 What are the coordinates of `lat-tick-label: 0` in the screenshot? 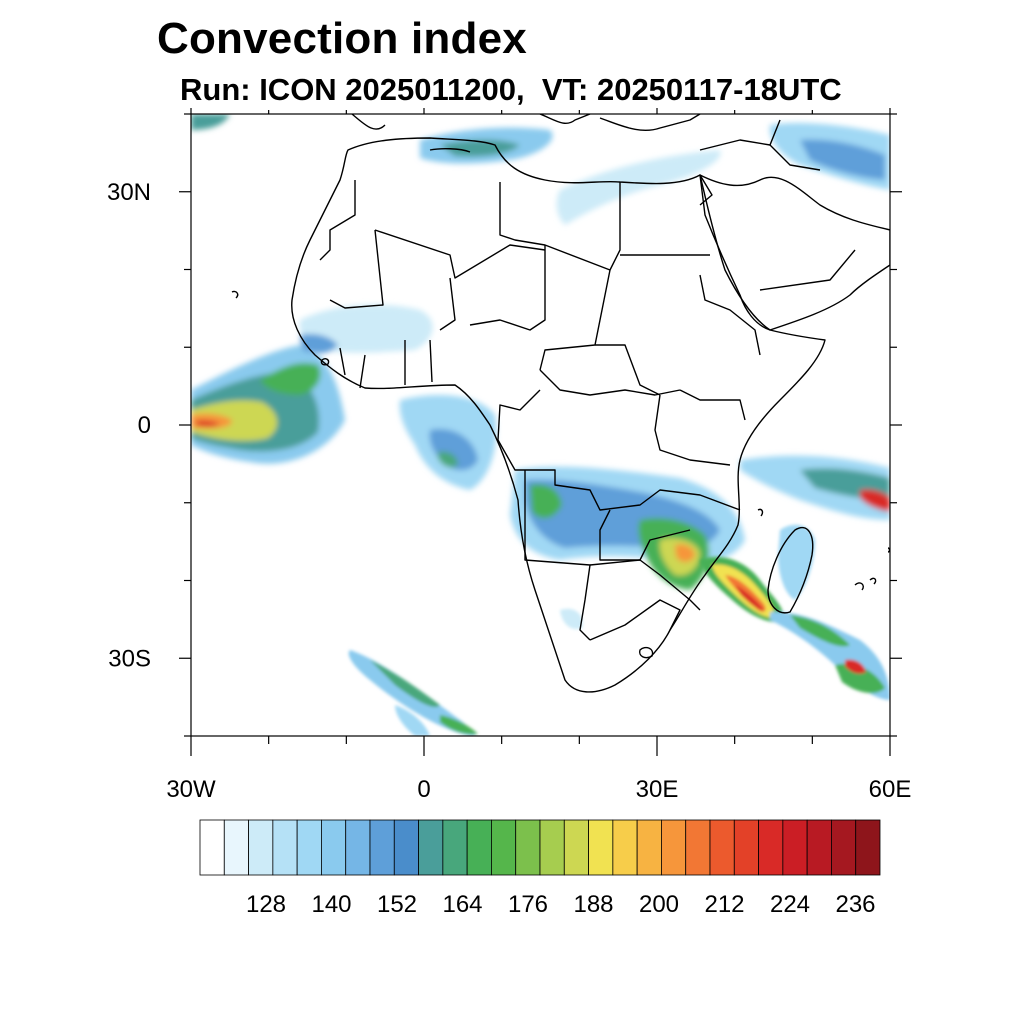 It's located at (144, 425).